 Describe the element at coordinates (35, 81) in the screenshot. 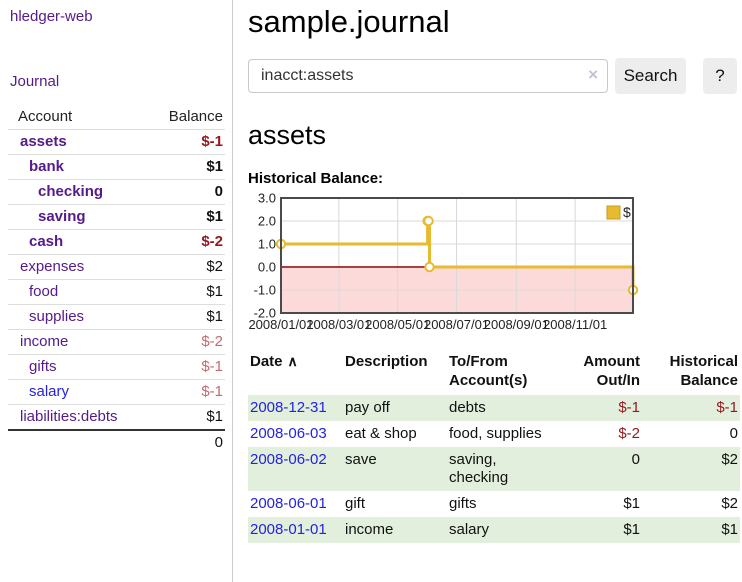

I see `sidebar-item-journal: Journal` at that location.